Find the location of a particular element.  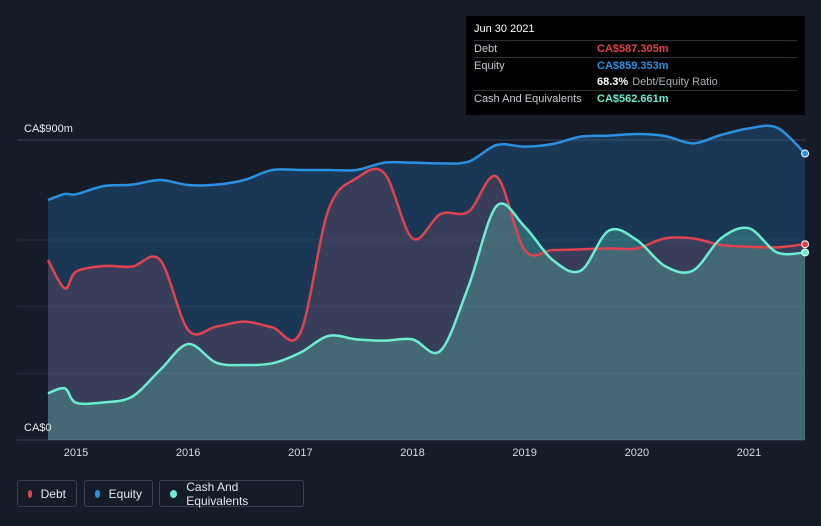

y-tick-label-zero: CA$0 is located at coordinates (38, 428).